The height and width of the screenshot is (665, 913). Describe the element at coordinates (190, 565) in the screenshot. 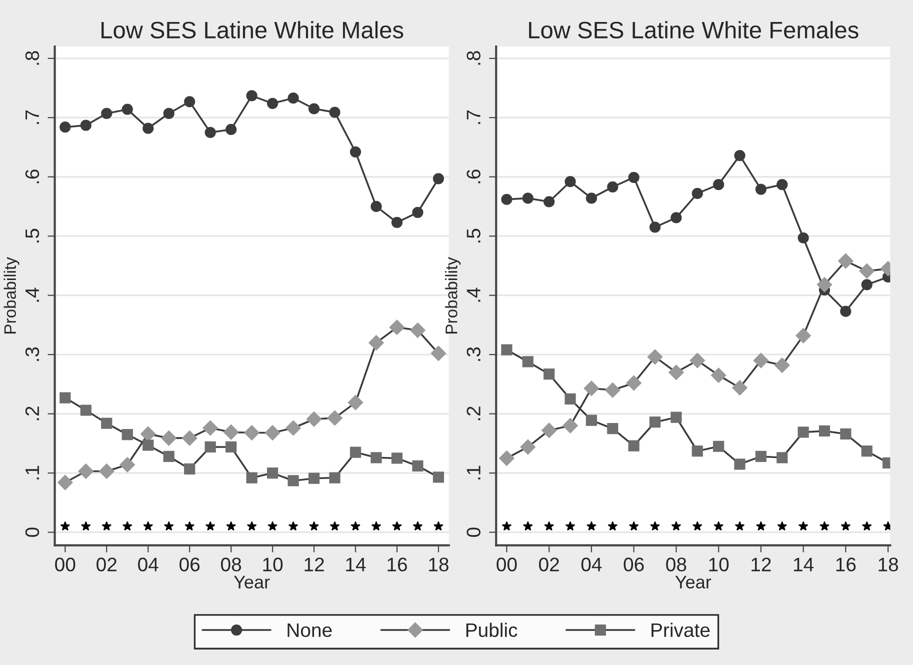

I see `x-tick-label: 06` at that location.